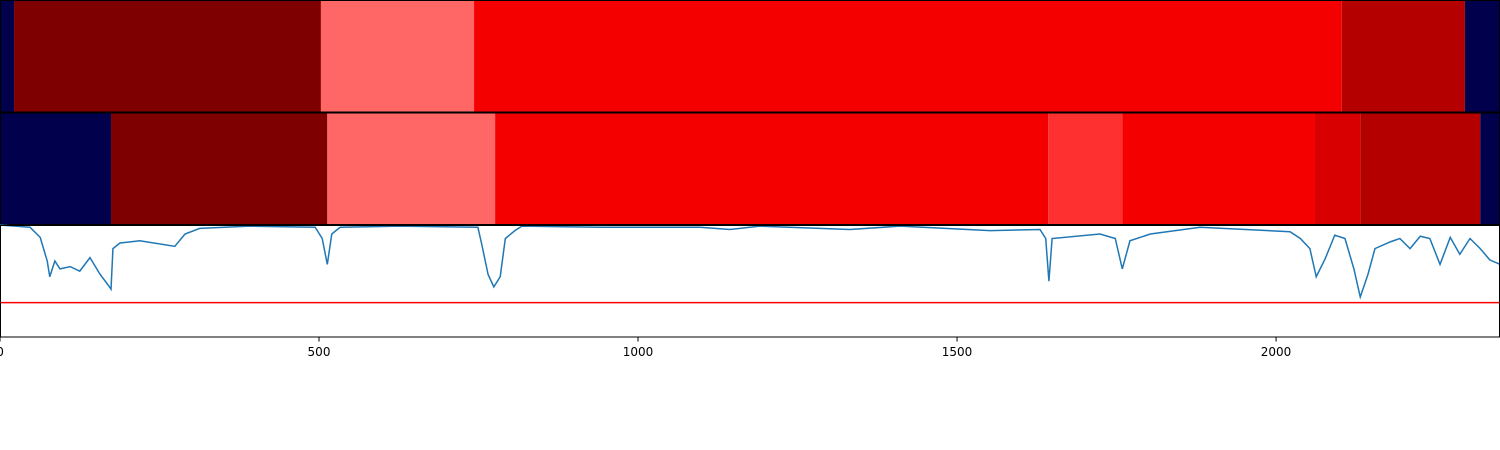 Image resolution: width=1500 pixels, height=450 pixels. I want to click on x-tick-label: 2000, so click(1276, 352).